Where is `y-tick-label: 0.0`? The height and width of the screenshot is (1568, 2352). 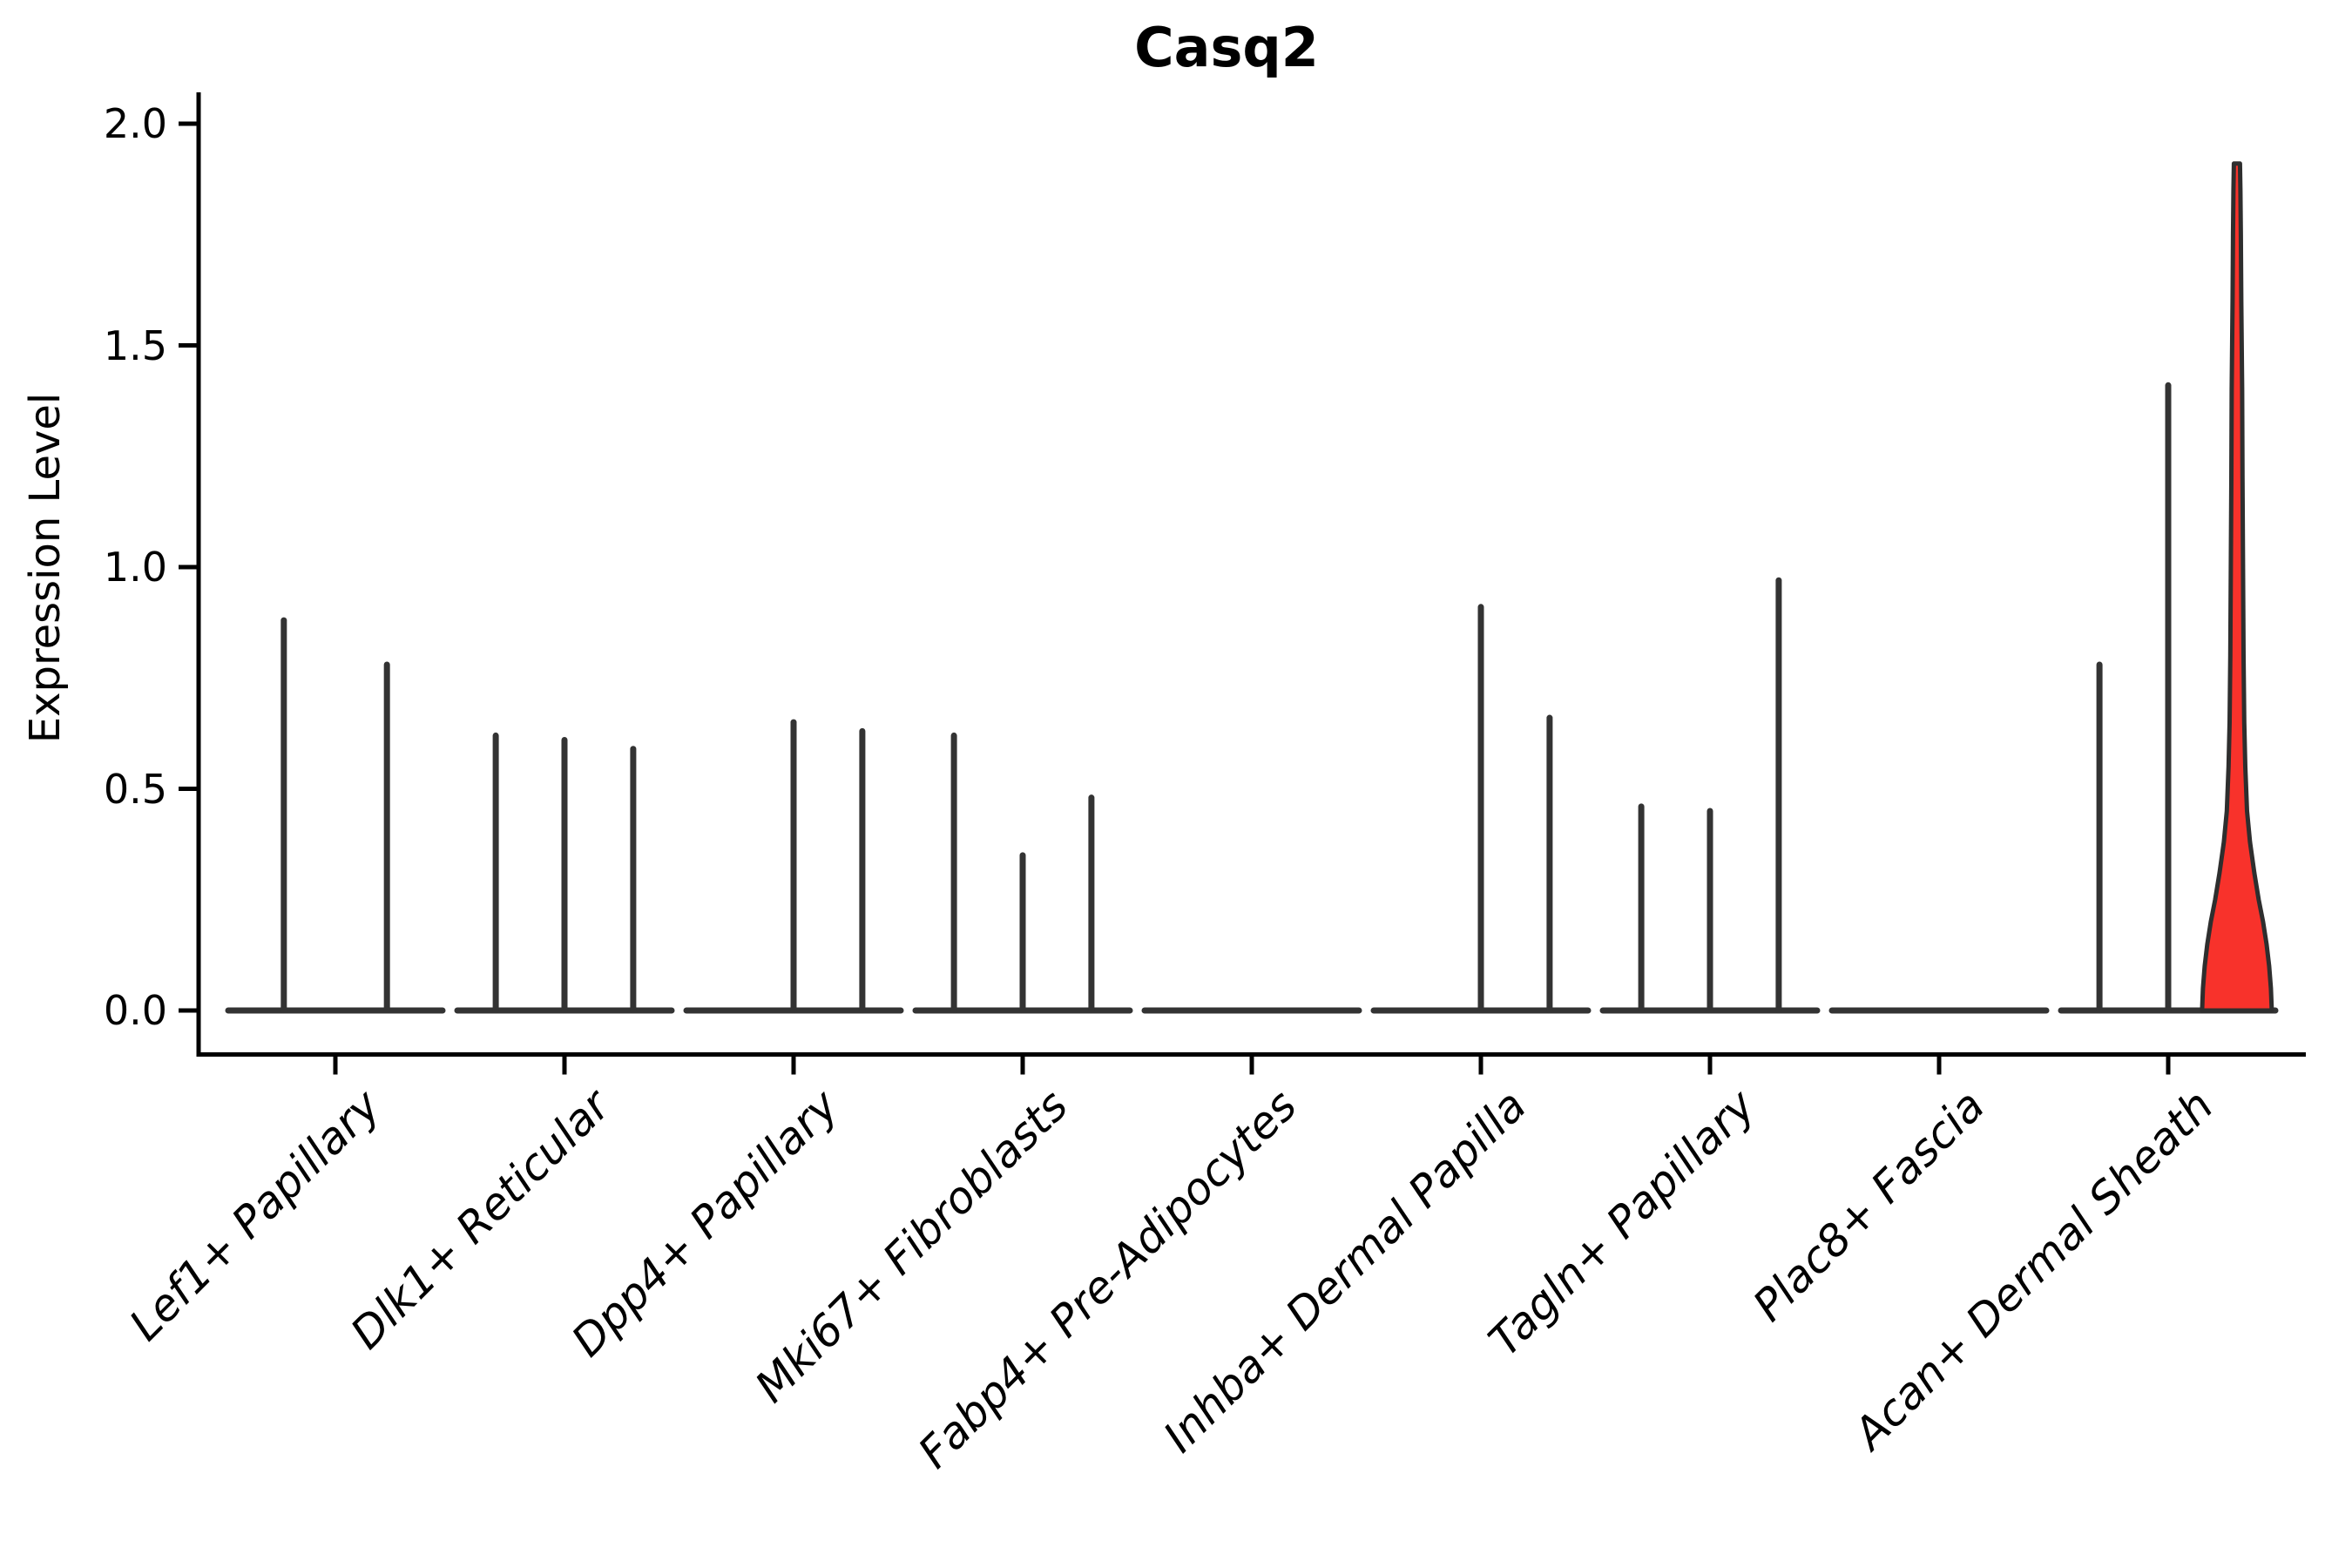
y-tick-label: 0.0 is located at coordinates (135, 1011).